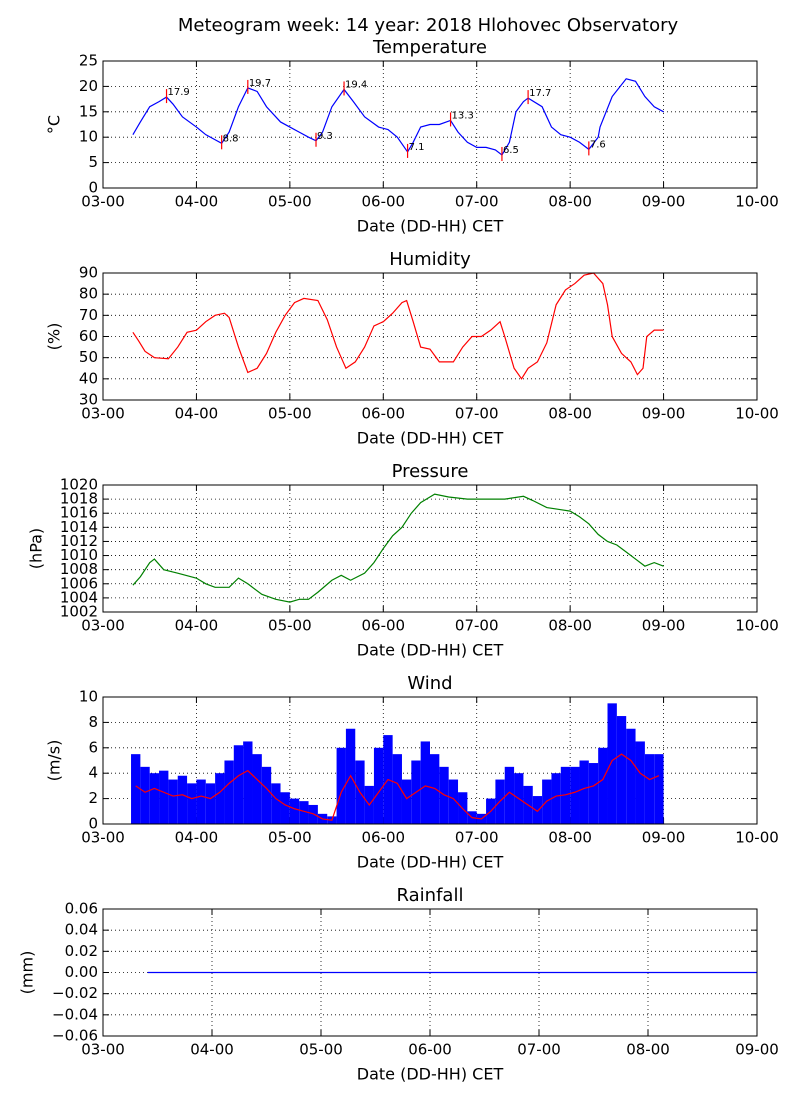  What do you see at coordinates (88, 336) in the screenshot?
I see `y-tick-label: 60` at bounding box center [88, 336].